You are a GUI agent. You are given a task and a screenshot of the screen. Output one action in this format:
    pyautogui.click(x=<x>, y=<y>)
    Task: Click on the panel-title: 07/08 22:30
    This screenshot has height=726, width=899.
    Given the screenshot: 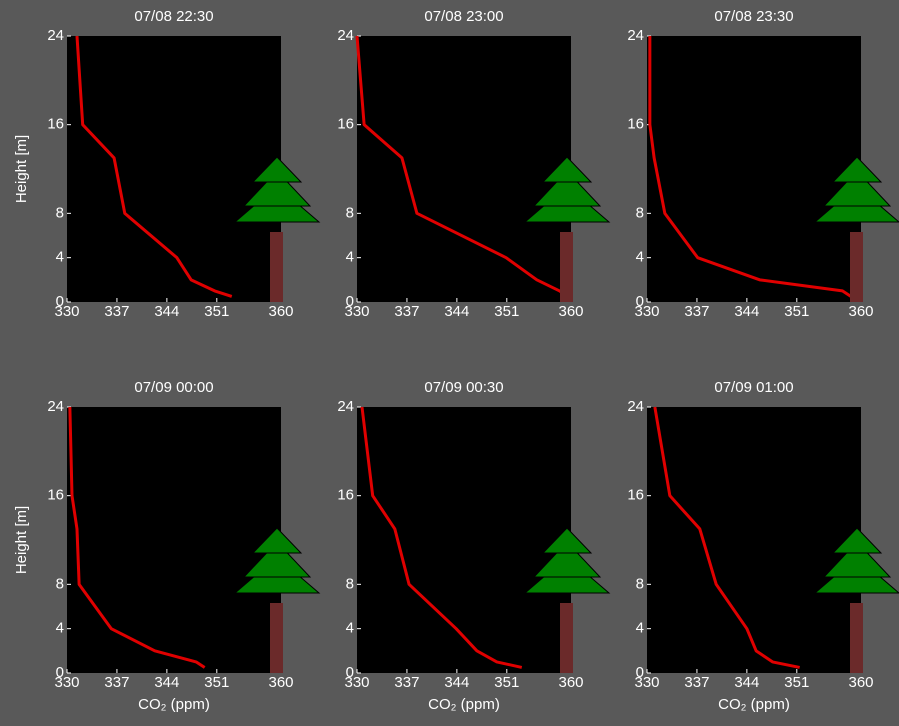 What is the action you would take?
    pyautogui.click(x=173, y=16)
    